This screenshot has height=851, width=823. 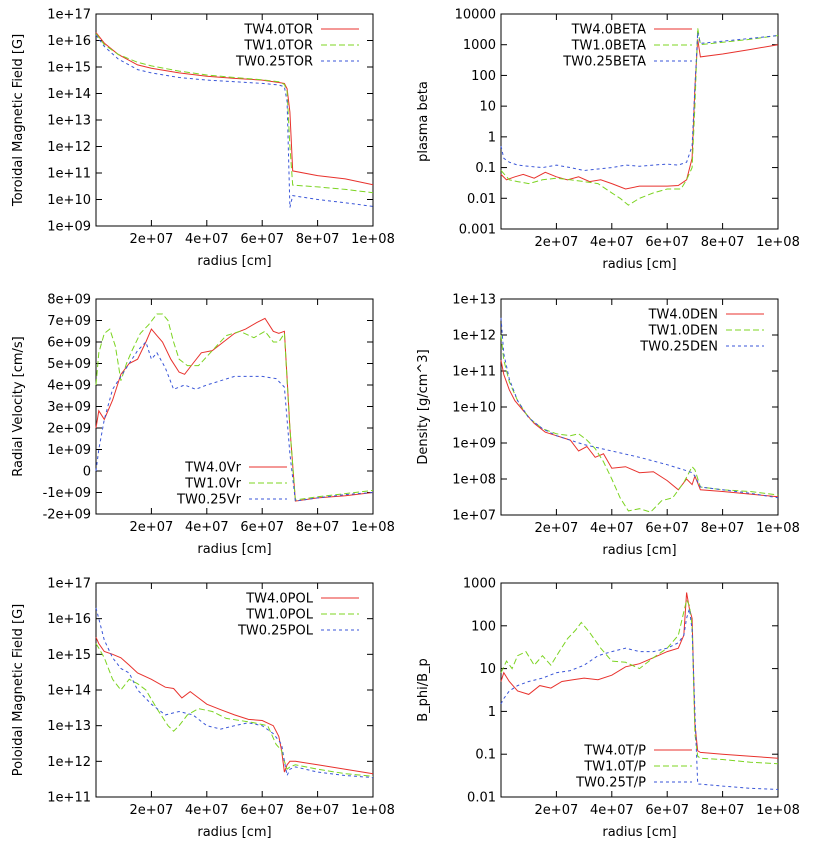 I want to click on tor-ytick-label: 1e+16, so click(x=69, y=41).